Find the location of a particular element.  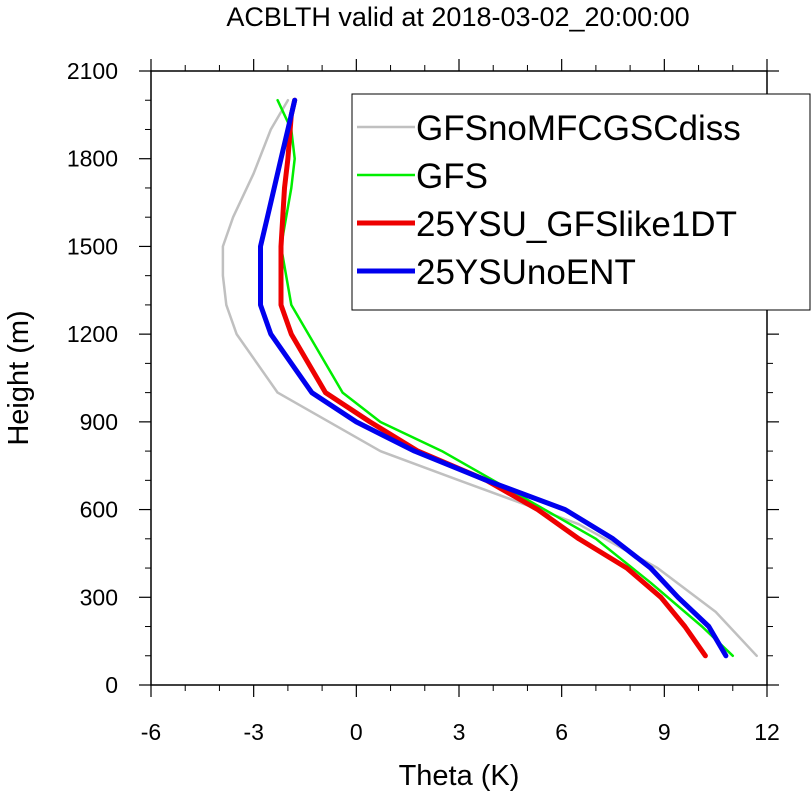

x-tick-label: 3 is located at coordinates (459, 732).